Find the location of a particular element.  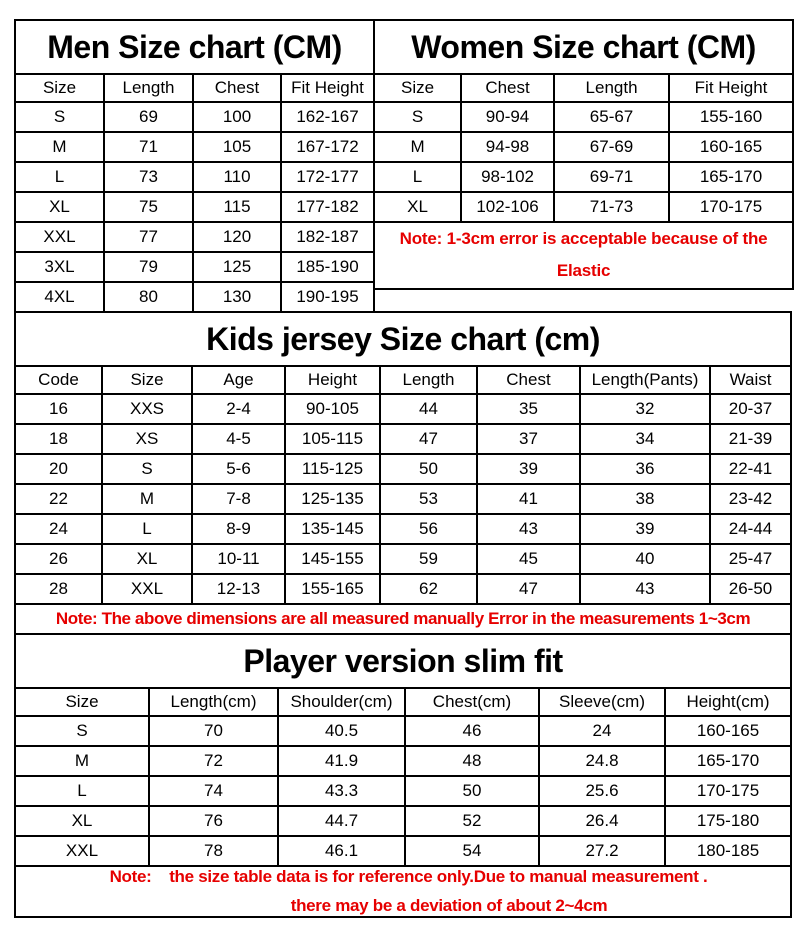

table-cell: 16 is located at coordinates (58, 409).